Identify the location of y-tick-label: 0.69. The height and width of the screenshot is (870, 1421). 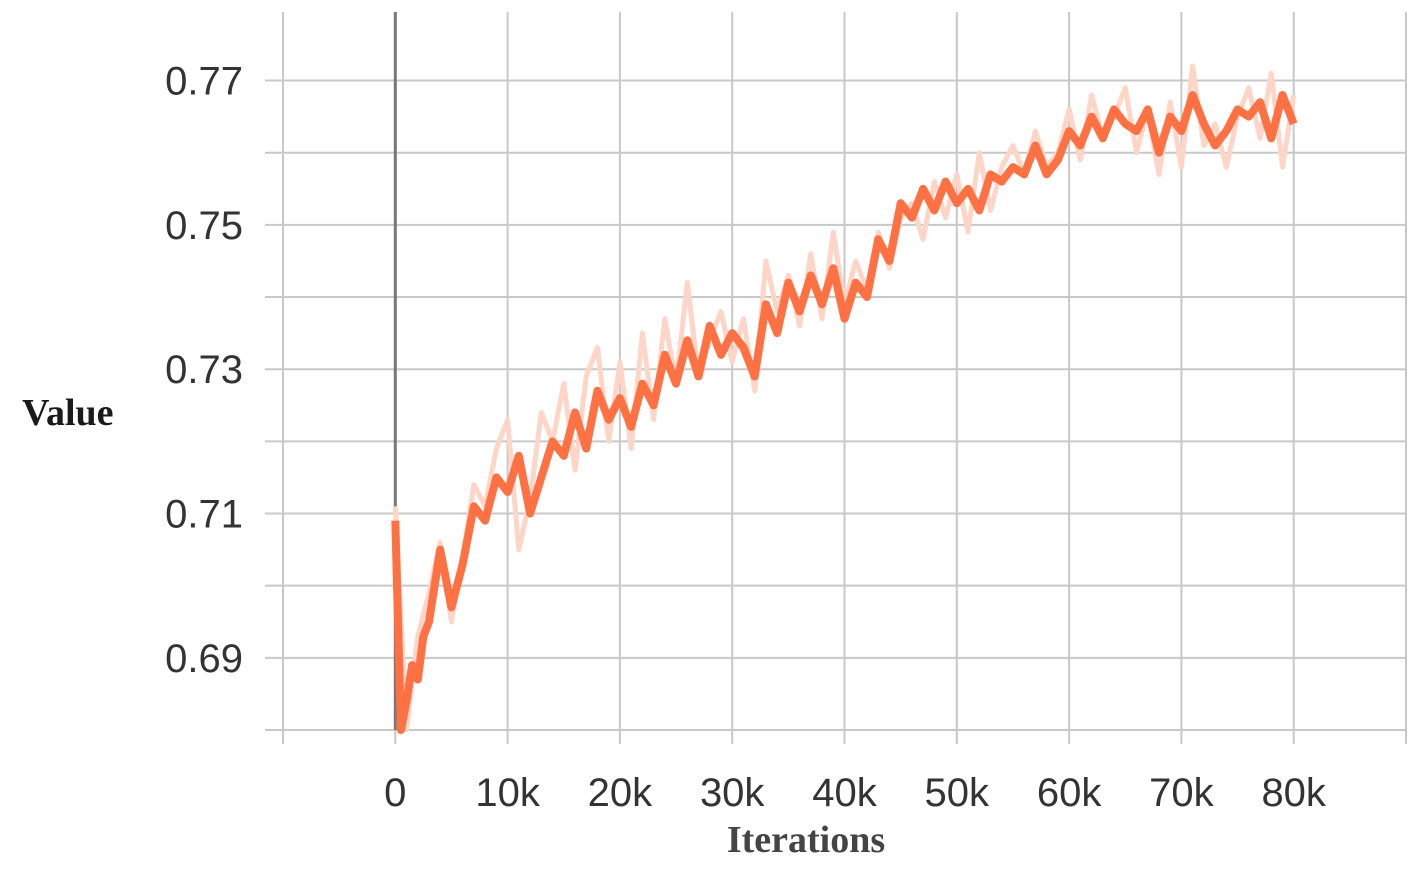
(204, 659).